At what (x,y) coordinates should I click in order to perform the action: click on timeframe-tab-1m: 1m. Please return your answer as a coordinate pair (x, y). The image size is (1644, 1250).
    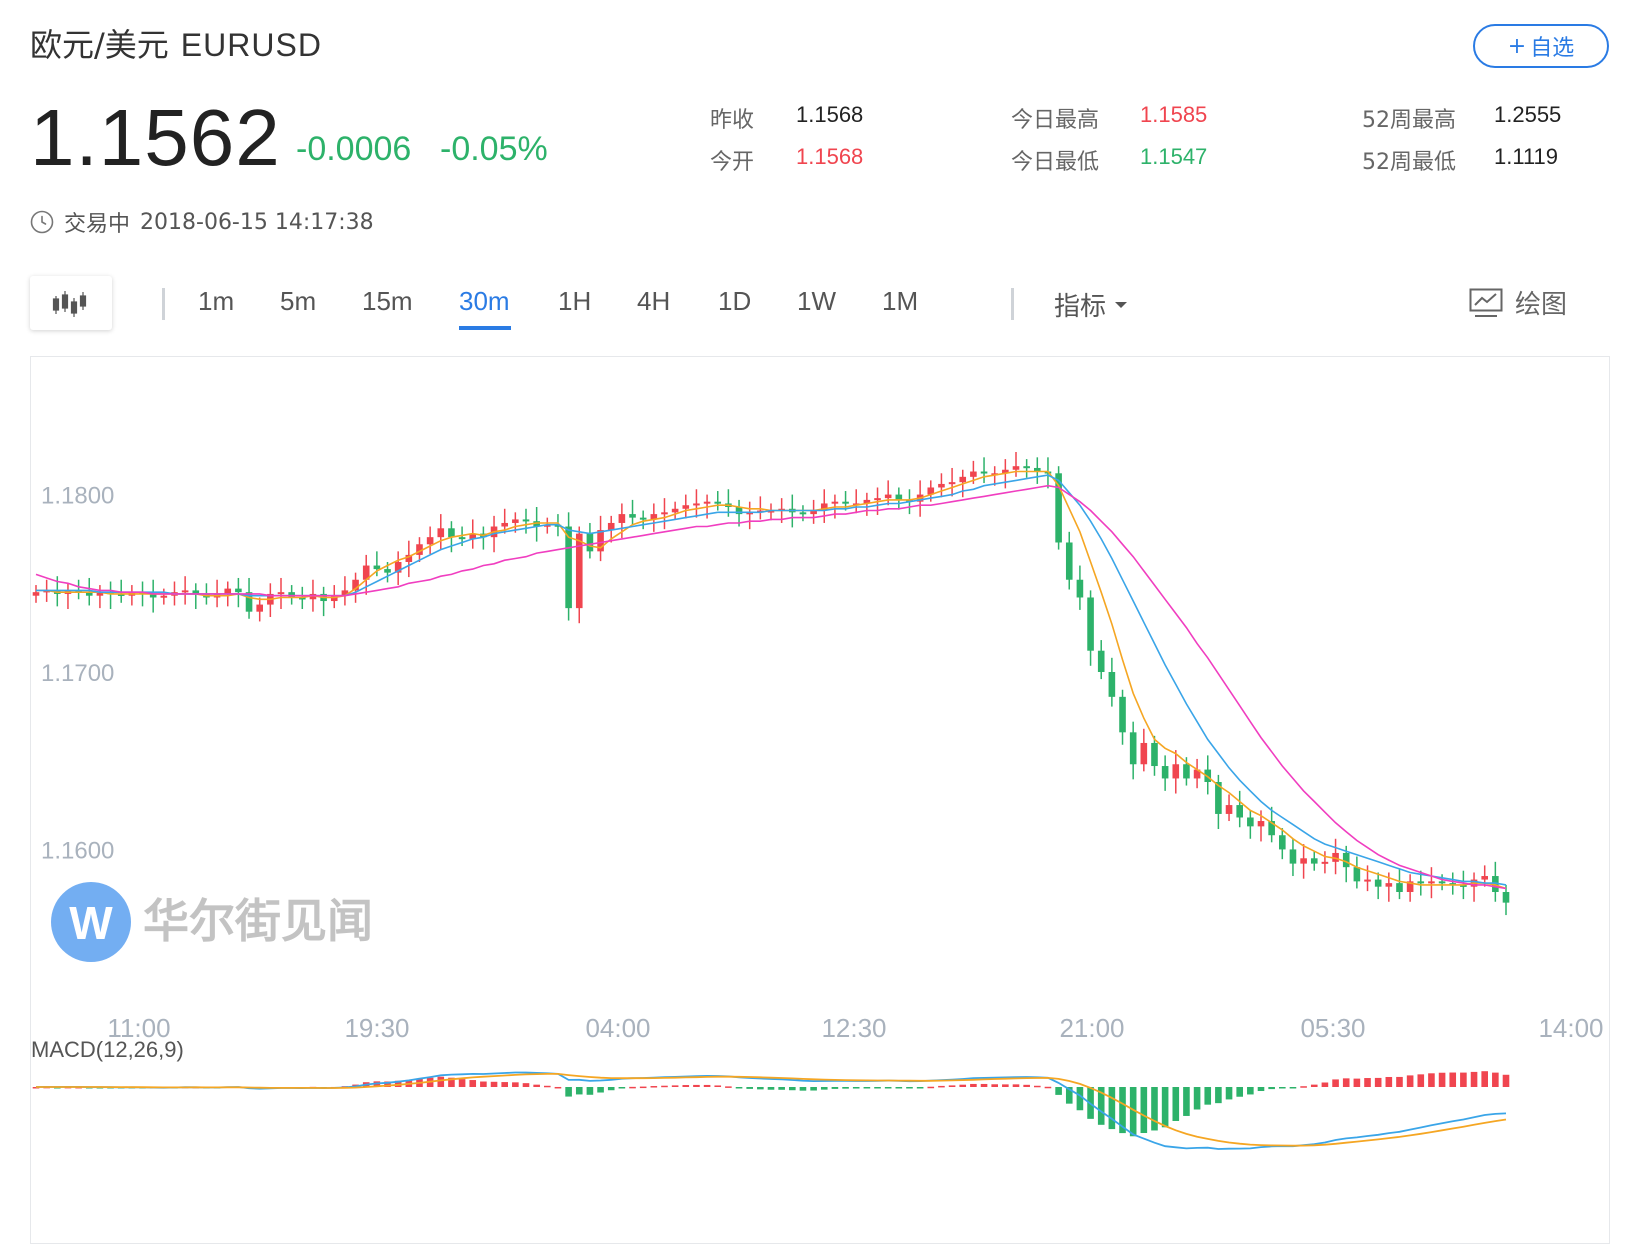
    Looking at the image, I should click on (216, 301).